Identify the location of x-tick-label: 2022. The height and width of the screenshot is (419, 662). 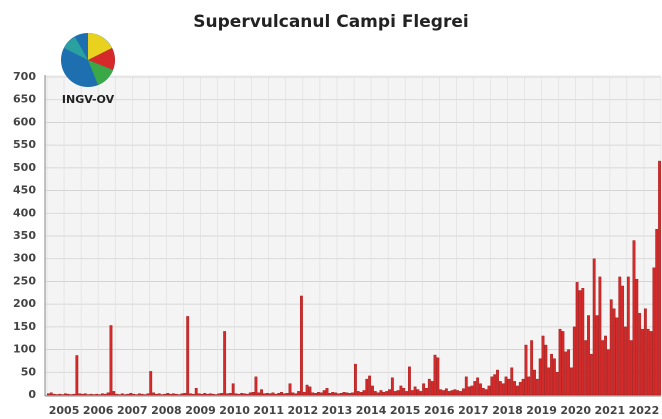
(644, 410).